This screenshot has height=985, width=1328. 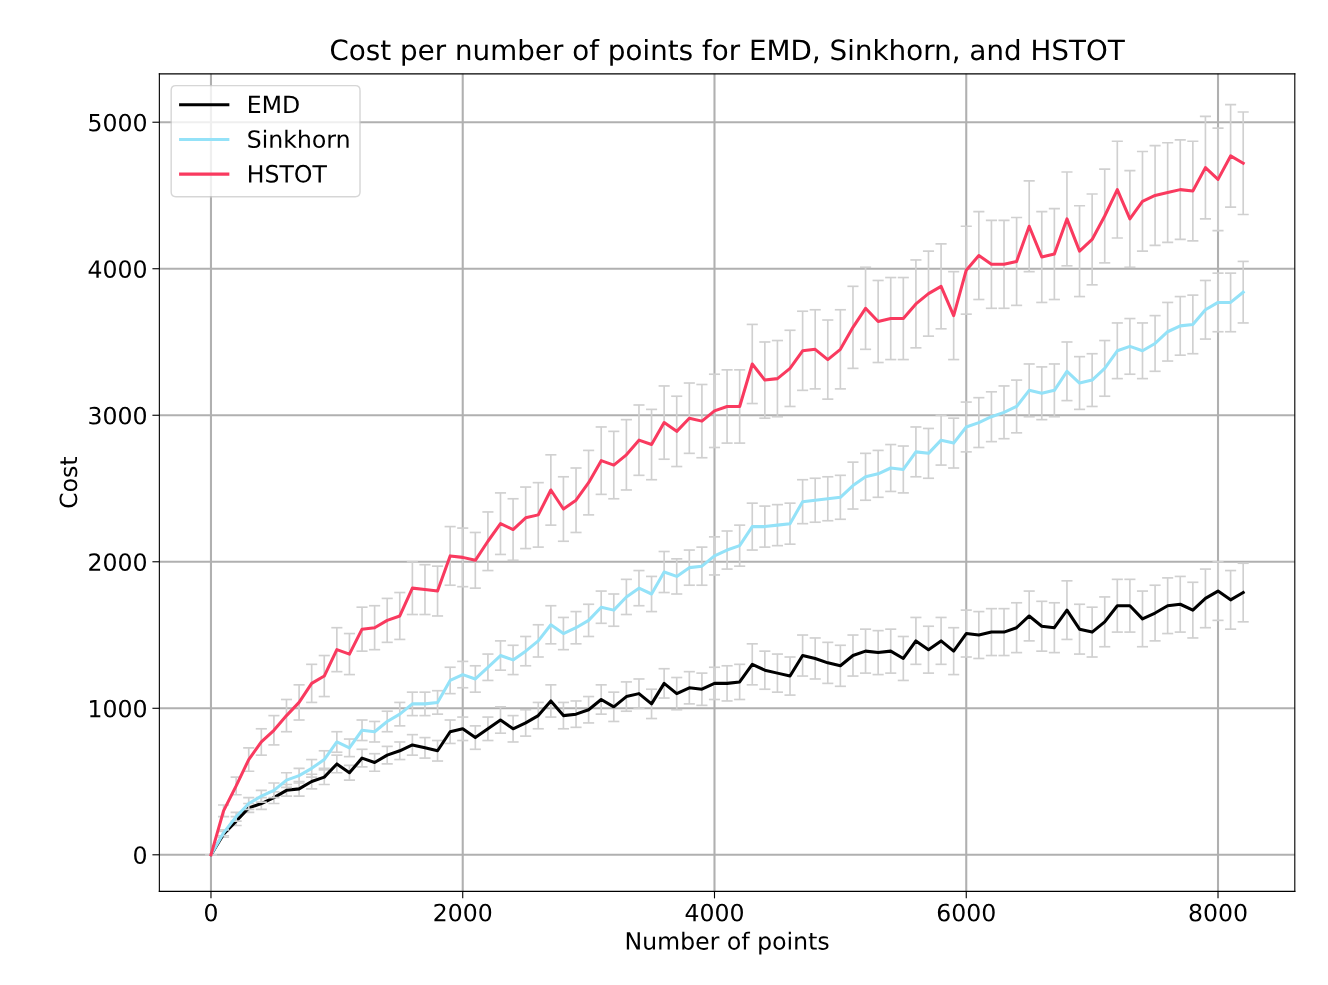 What do you see at coordinates (117, 122) in the screenshot?
I see `y-tick-label: 5000` at bounding box center [117, 122].